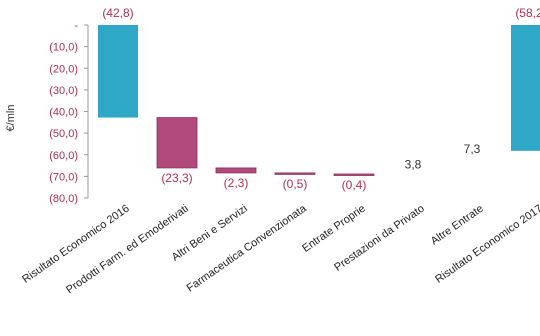 Image resolution: width=540 pixels, height=336 pixels. Describe the element at coordinates (63, 91) in the screenshot. I see `y-tick-label: (30,0)` at that location.